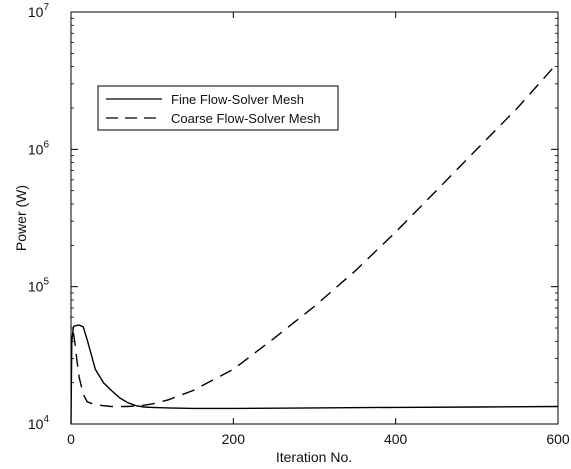 This screenshot has height=469, width=571. I want to click on legend-label-coarse: Coarse Flow-Solver Mesh, so click(246, 118).